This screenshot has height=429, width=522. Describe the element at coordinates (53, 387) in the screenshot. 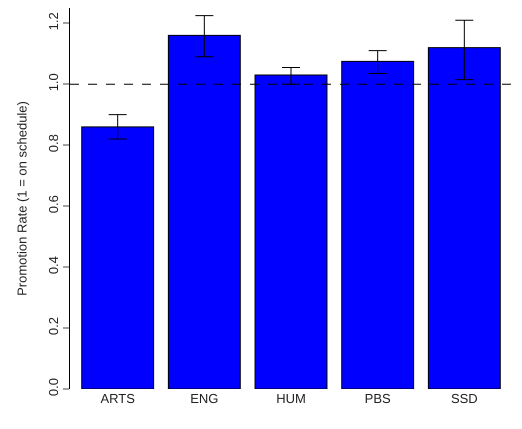

I see `y-tick-label: 0.0` at that location.